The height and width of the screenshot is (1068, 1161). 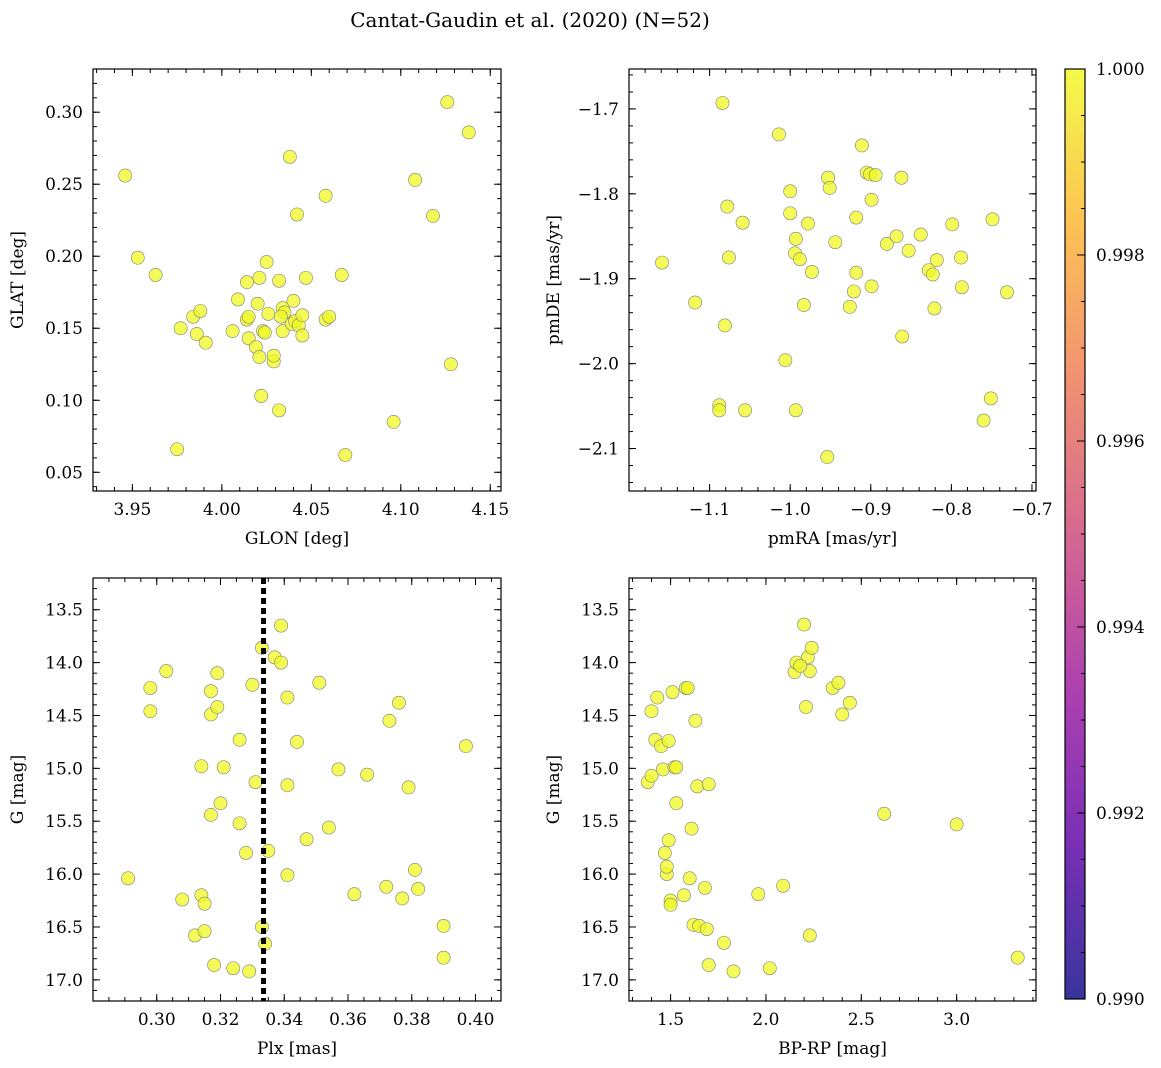 I want to click on x-axis-label: GLON [deg], so click(x=297, y=539).